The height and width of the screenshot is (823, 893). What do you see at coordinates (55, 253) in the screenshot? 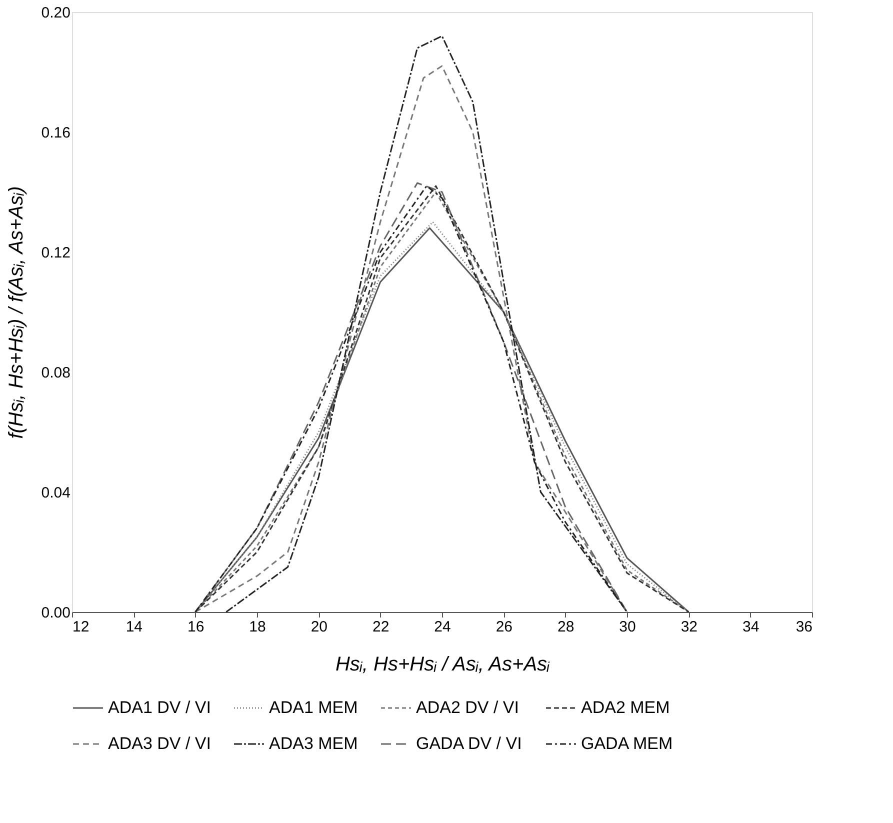
I see `y-tick-label: 0.12` at bounding box center [55, 253].